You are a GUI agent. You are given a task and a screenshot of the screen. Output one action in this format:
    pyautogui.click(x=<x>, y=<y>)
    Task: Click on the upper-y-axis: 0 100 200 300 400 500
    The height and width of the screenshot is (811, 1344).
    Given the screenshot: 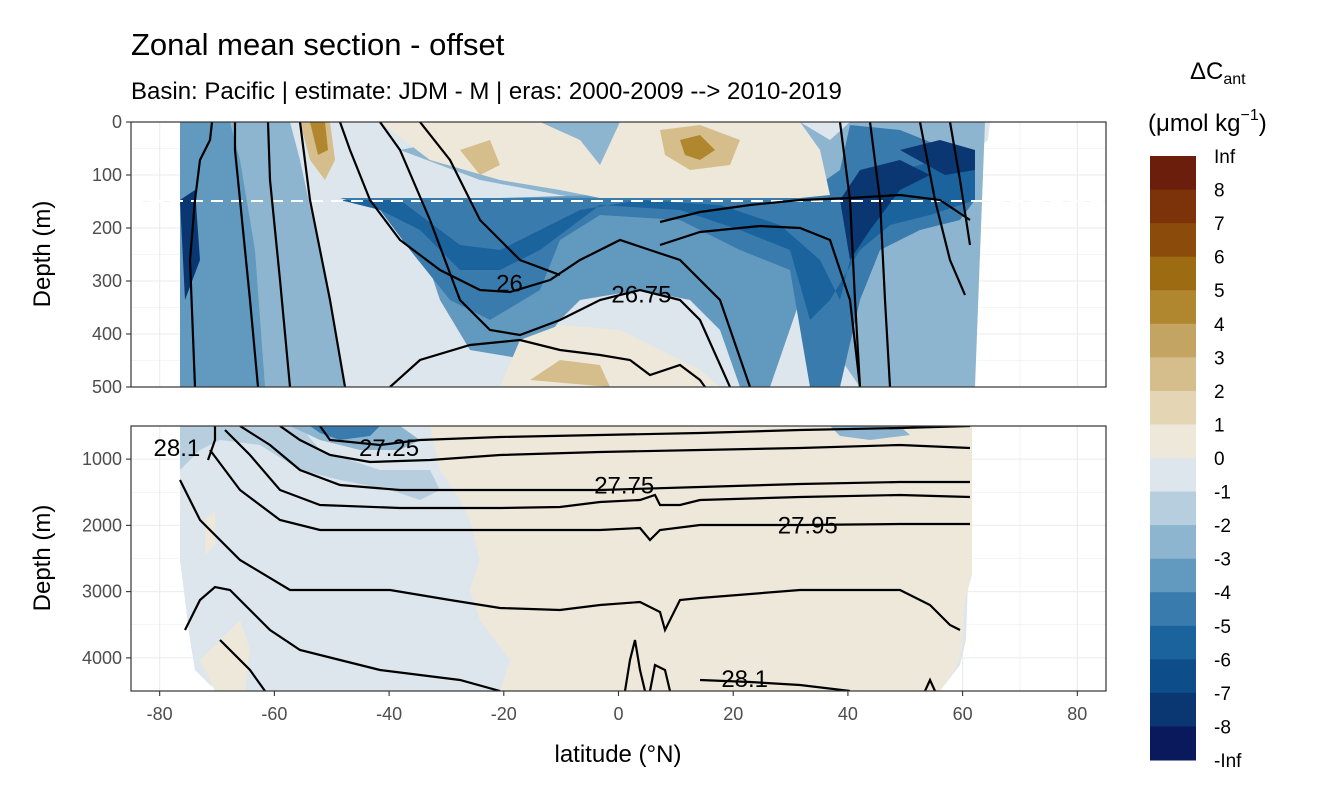 What is the action you would take?
    pyautogui.click(x=111, y=254)
    